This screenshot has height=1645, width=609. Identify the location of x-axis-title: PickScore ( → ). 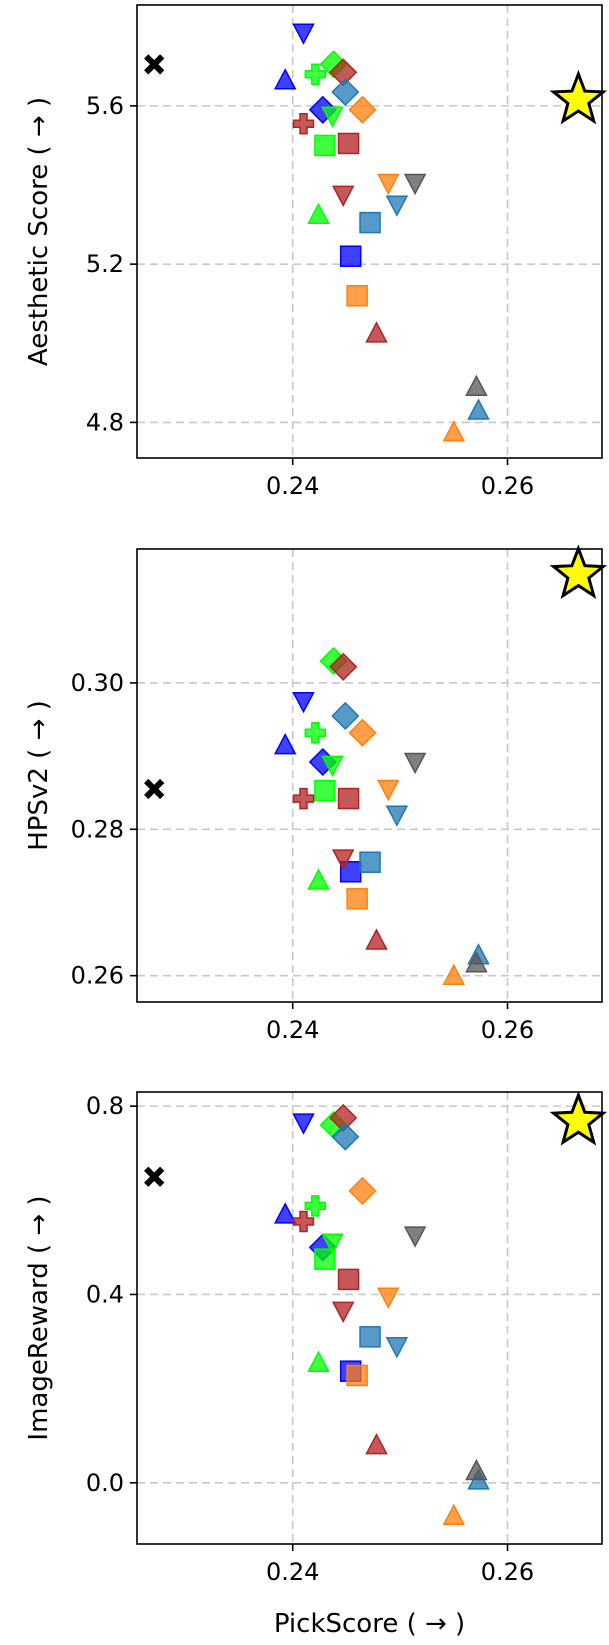
(369, 1624).